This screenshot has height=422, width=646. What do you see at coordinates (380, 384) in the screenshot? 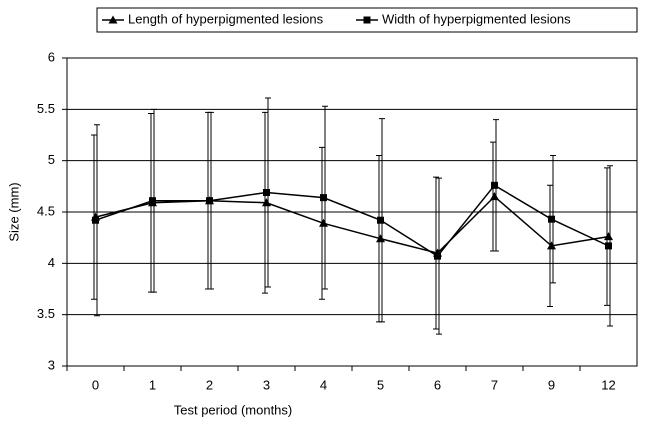
I see `x-tick-label: 5` at bounding box center [380, 384].